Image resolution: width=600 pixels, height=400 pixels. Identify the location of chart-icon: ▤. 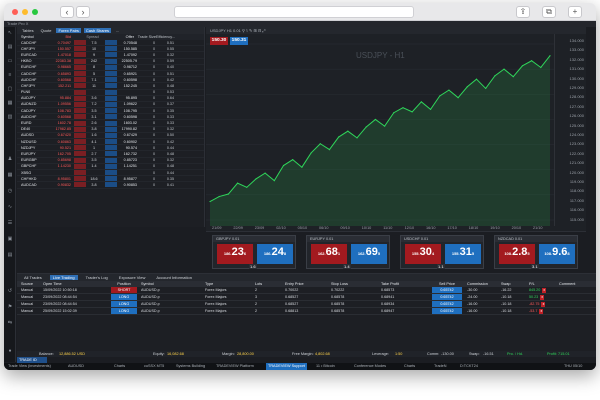
(10, 47).